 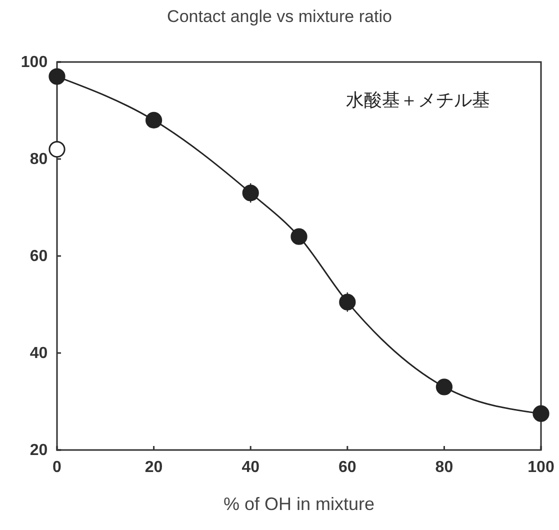 What do you see at coordinates (299, 504) in the screenshot?
I see `x-axis-title: % of OH in mixture` at bounding box center [299, 504].